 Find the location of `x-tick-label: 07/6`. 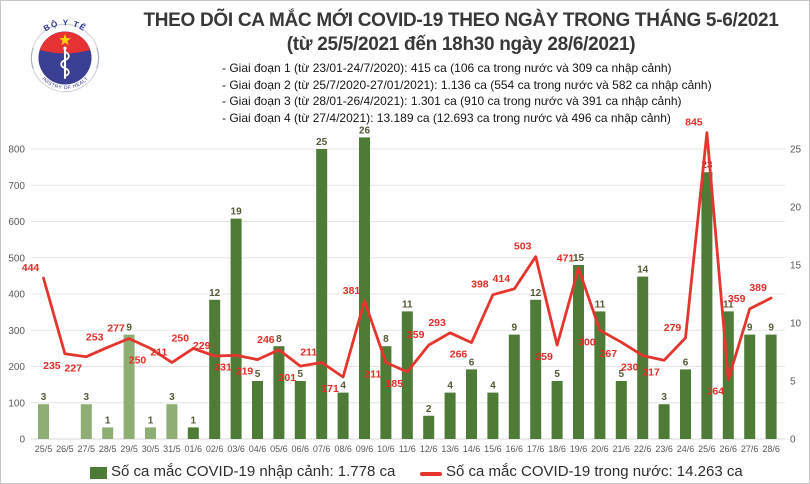

x-tick-label: 07/6 is located at coordinates (322, 449).